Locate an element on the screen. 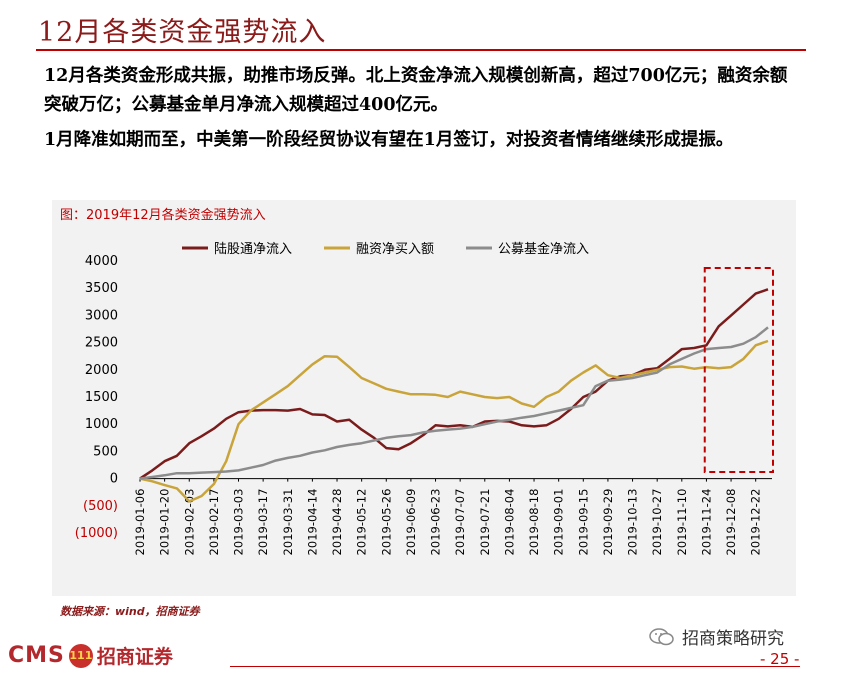 The width and height of the screenshot is (841, 674). x-tick-label: 2019-09-01 is located at coordinates (559, 522).